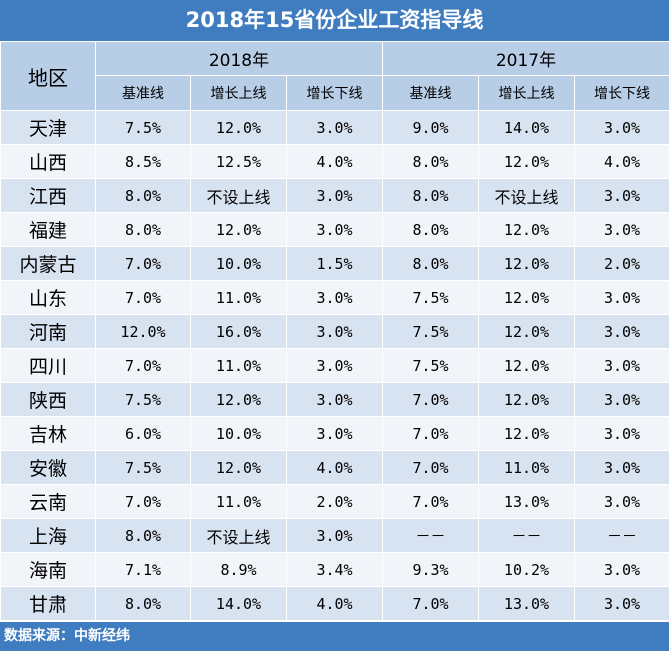 This screenshot has width=669, height=651. I want to click on table-row: 河南 12.0% 16.0% 3.0% 7.5% 12.0% 3.0%, so click(334, 331).